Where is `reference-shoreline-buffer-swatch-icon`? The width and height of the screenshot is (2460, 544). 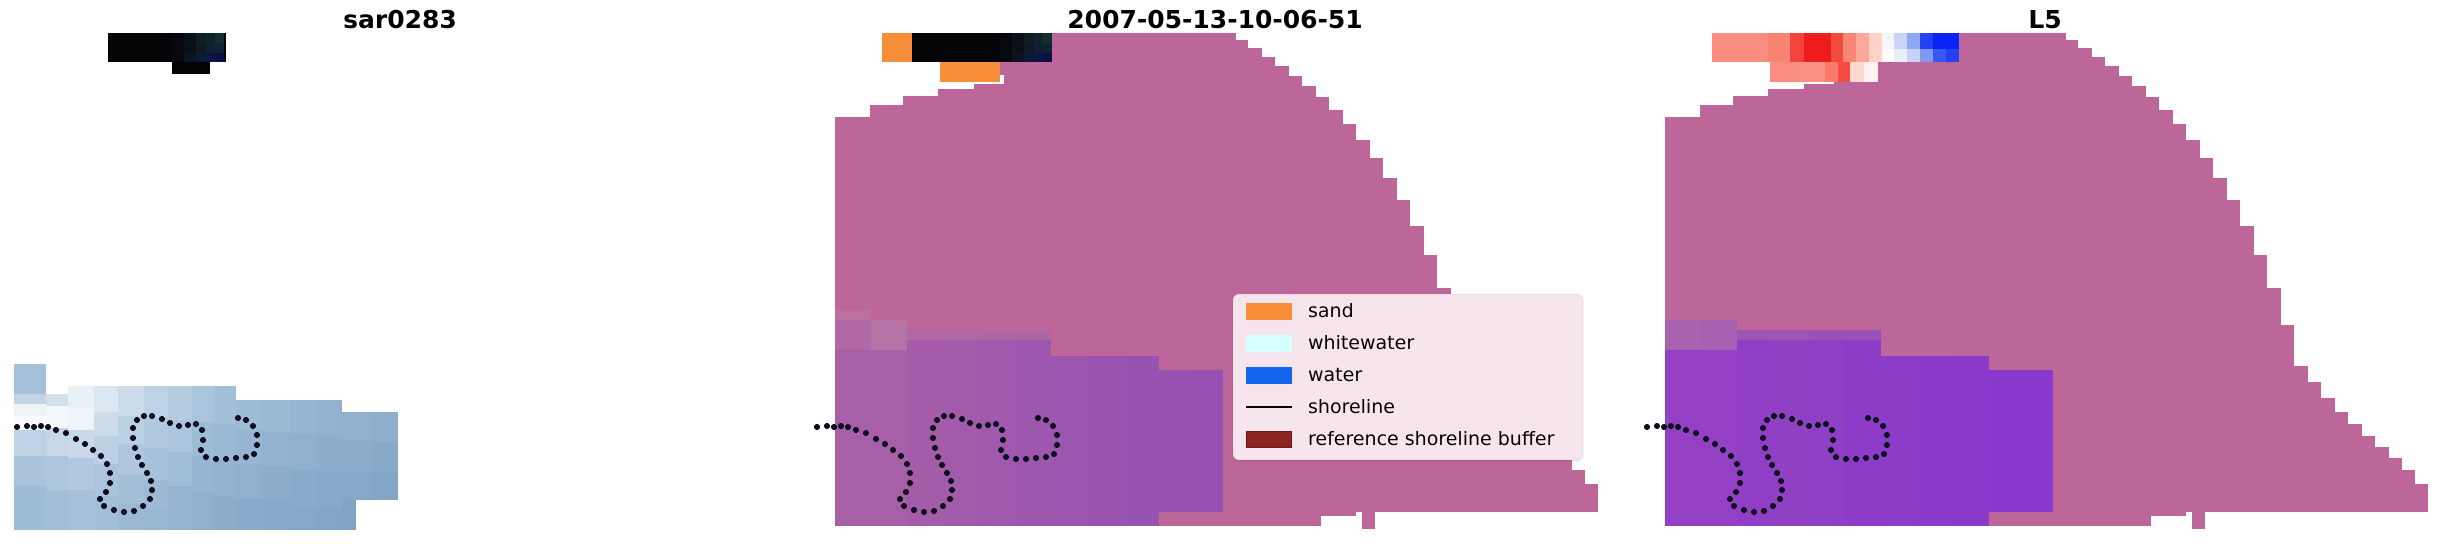
reference-shoreline-buffer-swatch-icon is located at coordinates (1269, 439).